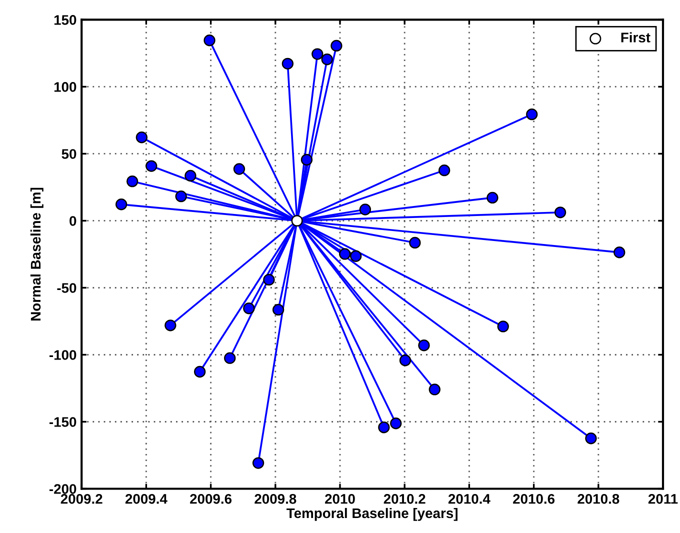 This screenshot has height=533, width=680. Describe the element at coordinates (663, 499) in the screenshot. I see `x-tick-label: 2011` at that location.